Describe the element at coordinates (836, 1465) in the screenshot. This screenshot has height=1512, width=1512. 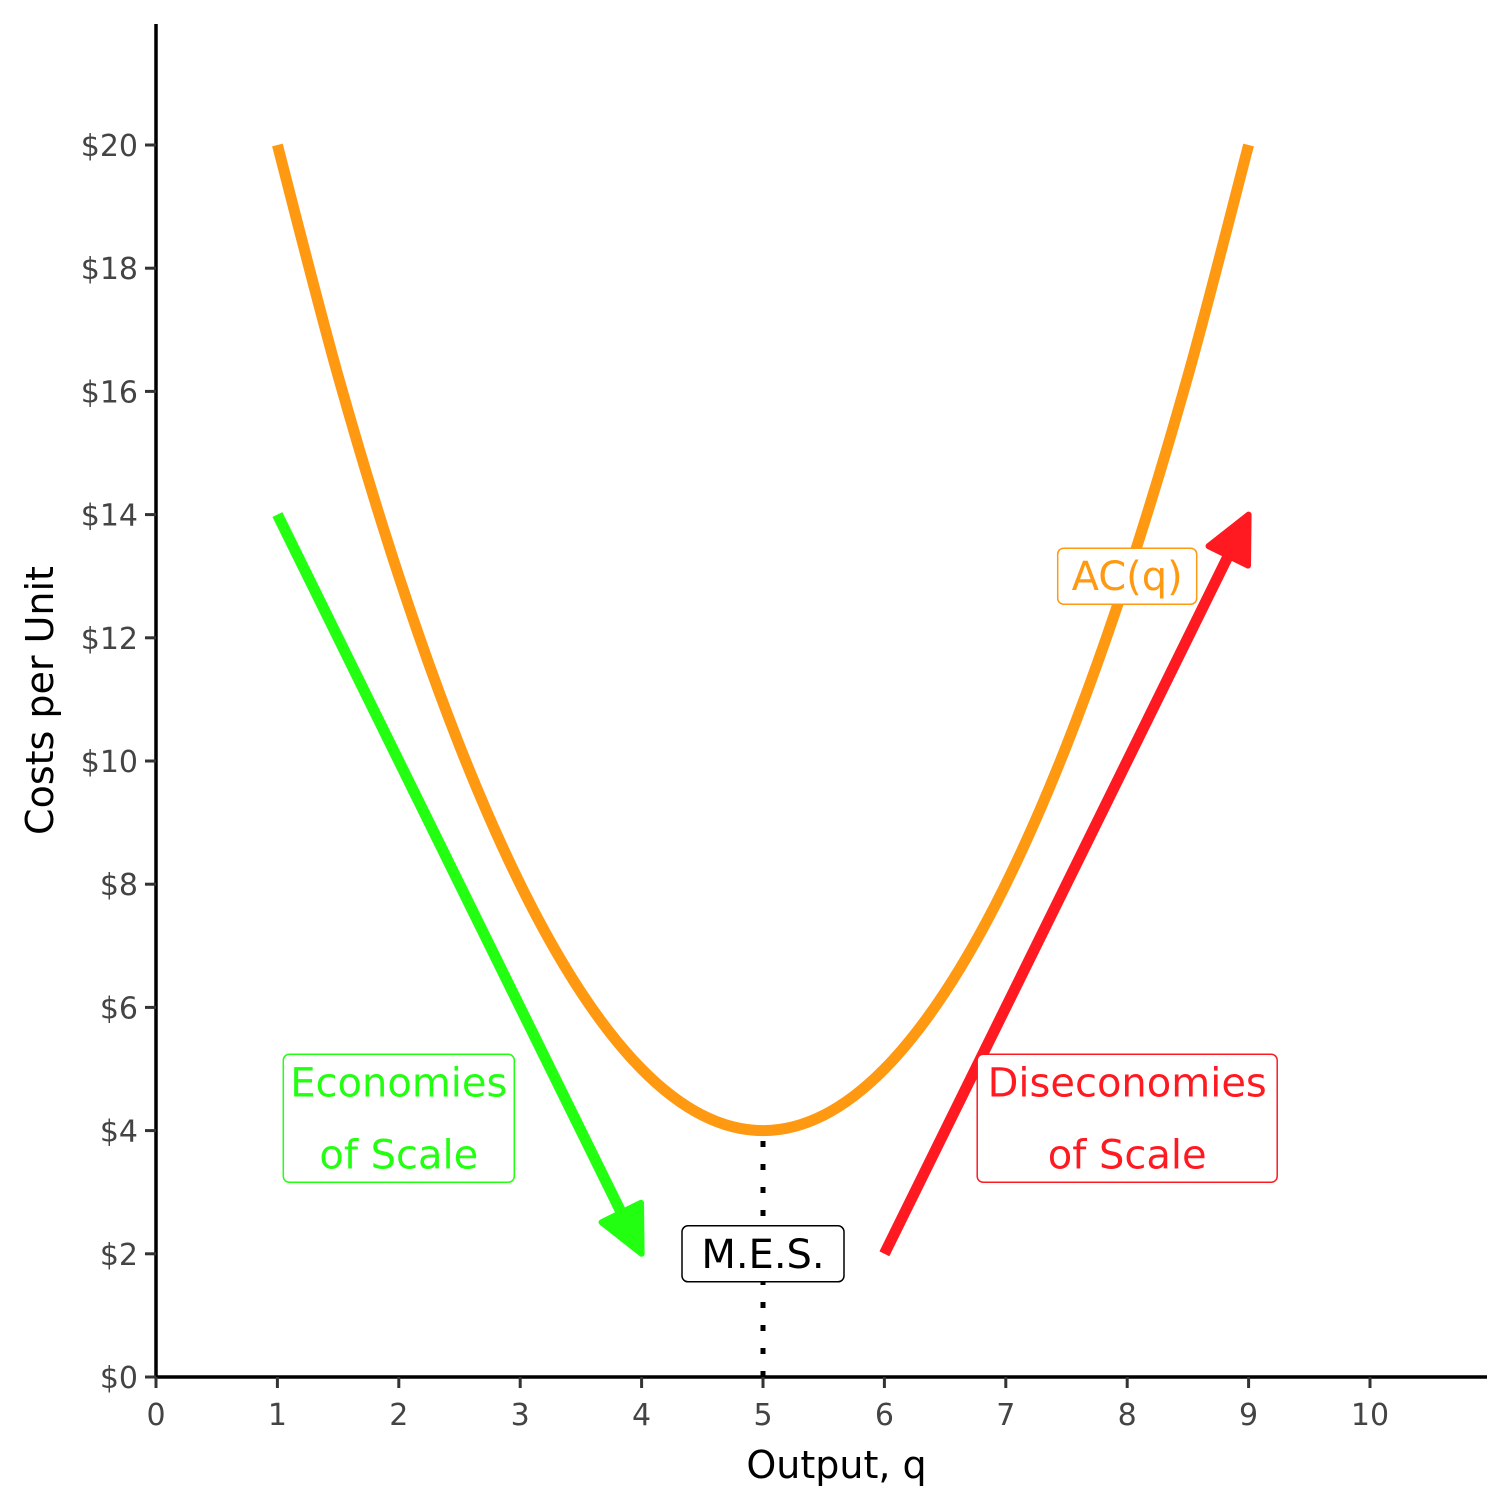
I see `x-axis-title: Output, q` at that location.